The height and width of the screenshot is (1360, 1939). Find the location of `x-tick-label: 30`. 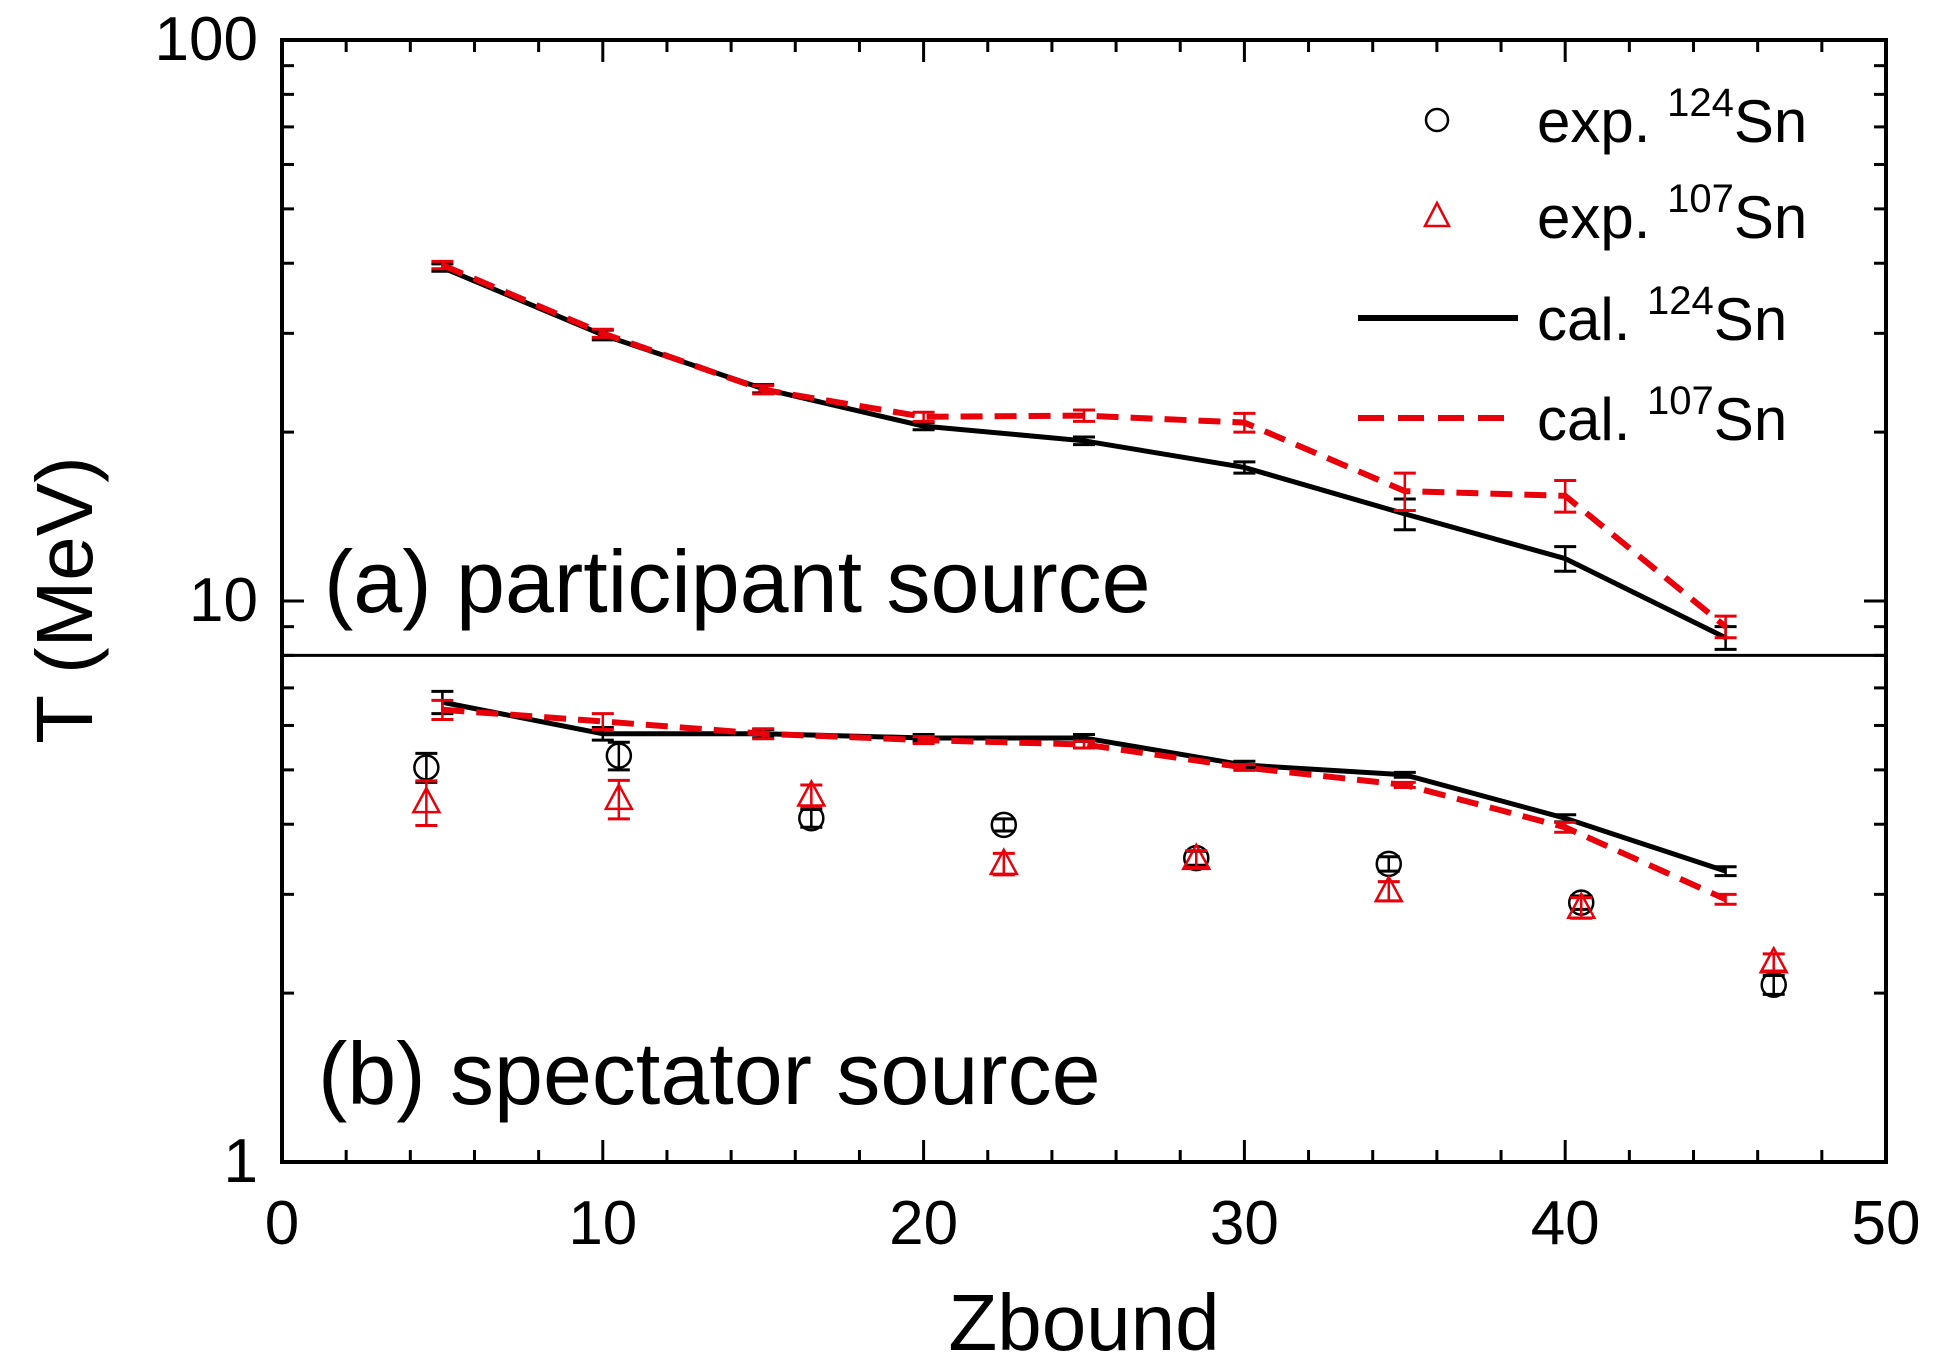

x-tick-label: 30 is located at coordinates (1244, 1223).